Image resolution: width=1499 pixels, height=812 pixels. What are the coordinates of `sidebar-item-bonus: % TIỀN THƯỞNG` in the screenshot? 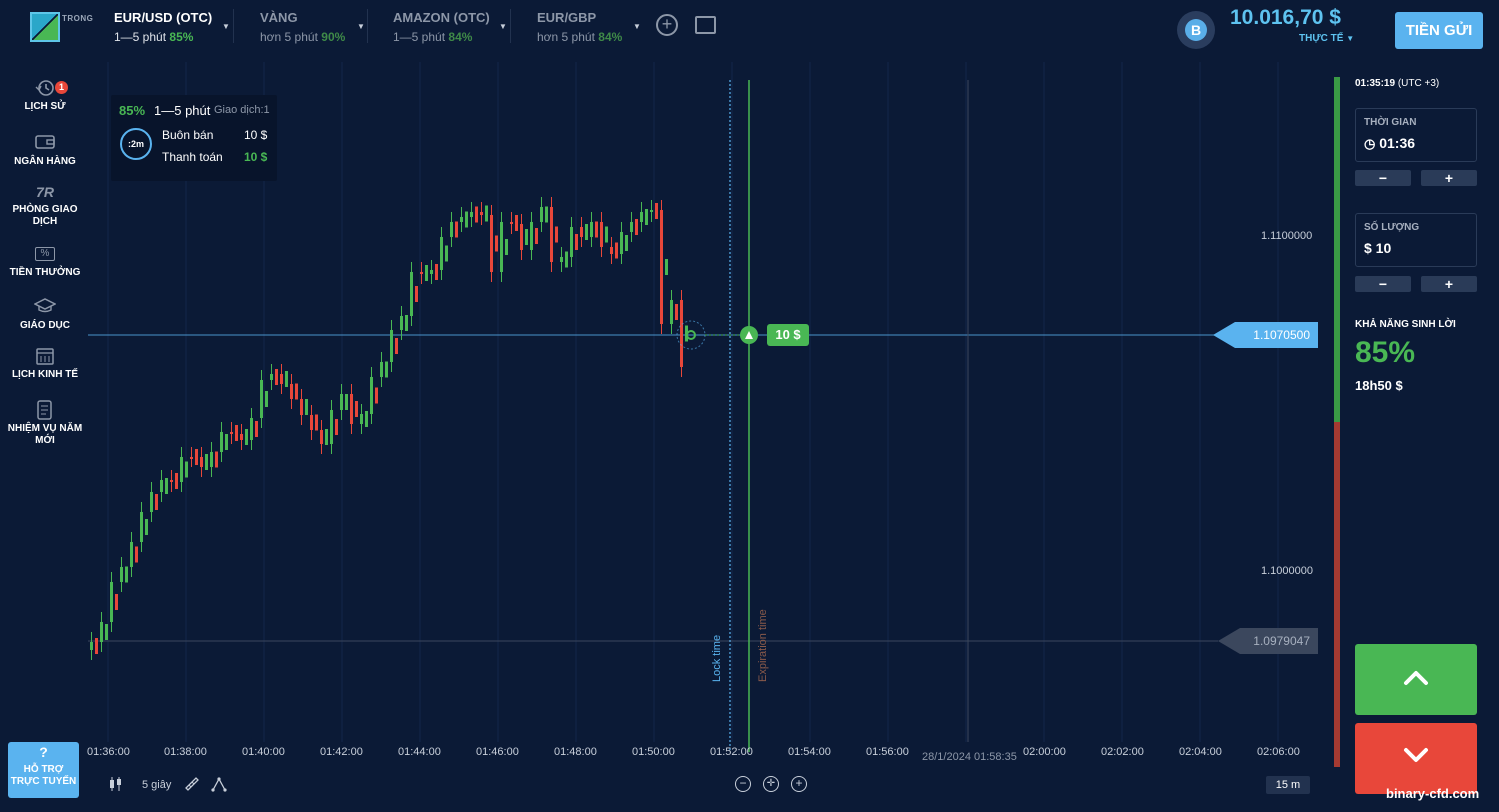 It's located at (45, 263).